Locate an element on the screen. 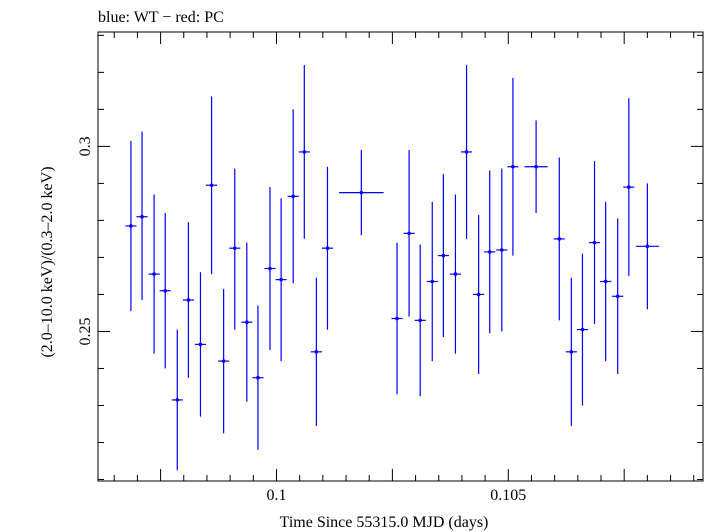 Image resolution: width=705 pixels, height=532 pixels. x-tick-label: 0.1 is located at coordinates (276, 495).